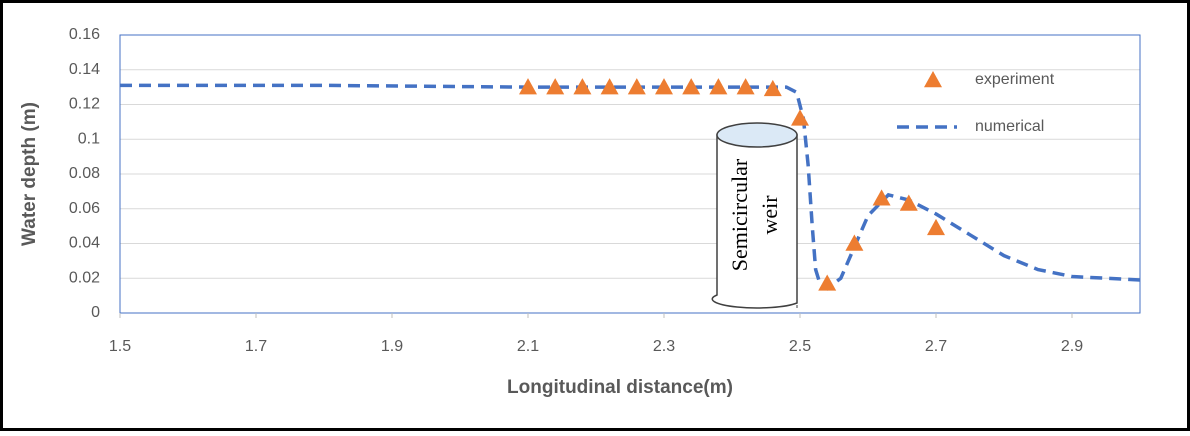 The height and width of the screenshot is (436, 1190). Describe the element at coordinates (95, 312) in the screenshot. I see `y-tick-label: 0` at that location.